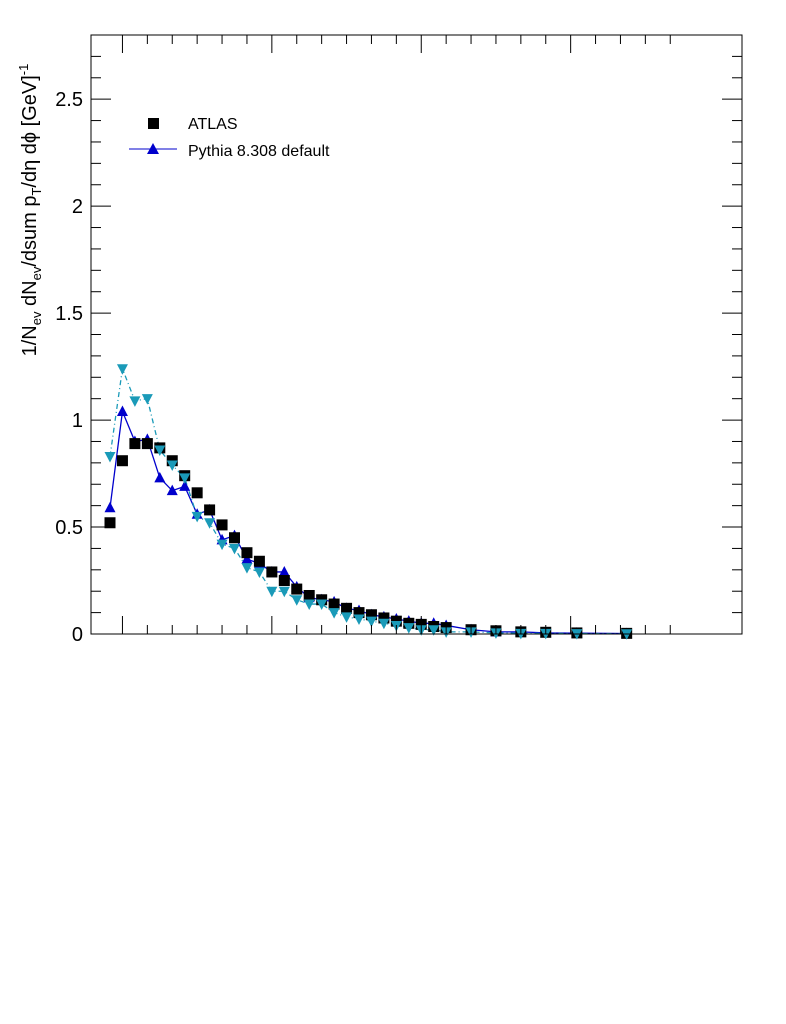 The width and height of the screenshot is (786, 1024). What do you see at coordinates (36, 273) in the screenshot?
I see `ylabel-sub2: ev` at bounding box center [36, 273].